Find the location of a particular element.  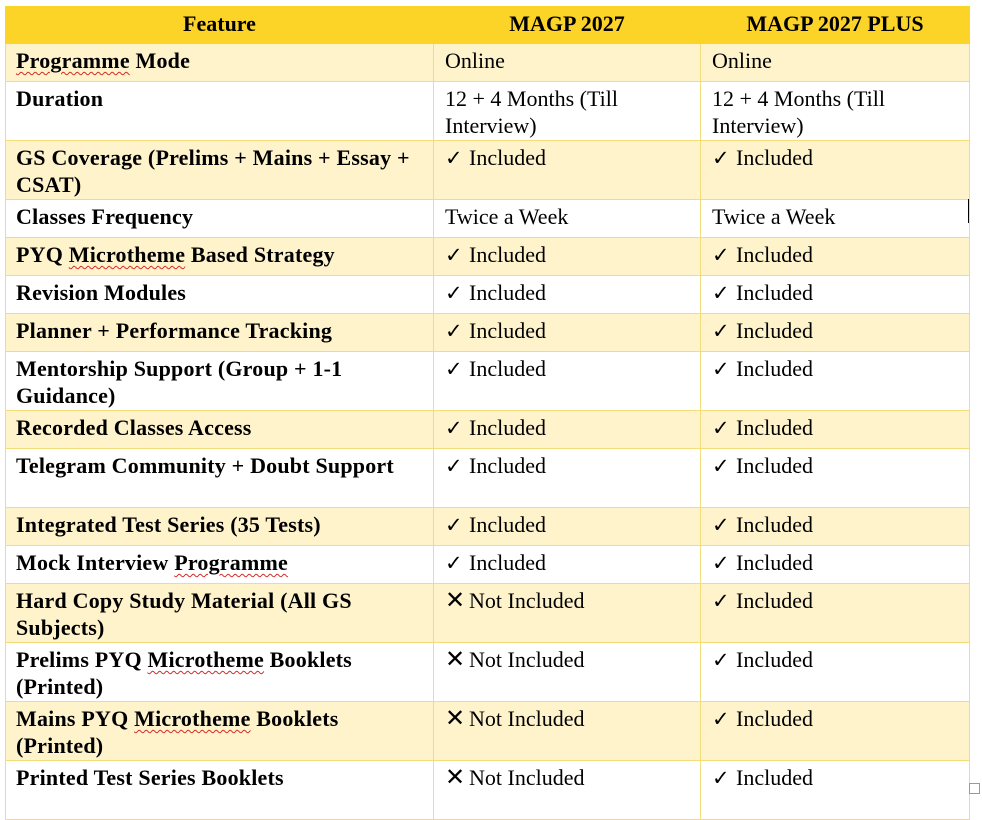

header-row: Feature MAGP 2027 MAGP 2027 PLUS is located at coordinates (487, 25).